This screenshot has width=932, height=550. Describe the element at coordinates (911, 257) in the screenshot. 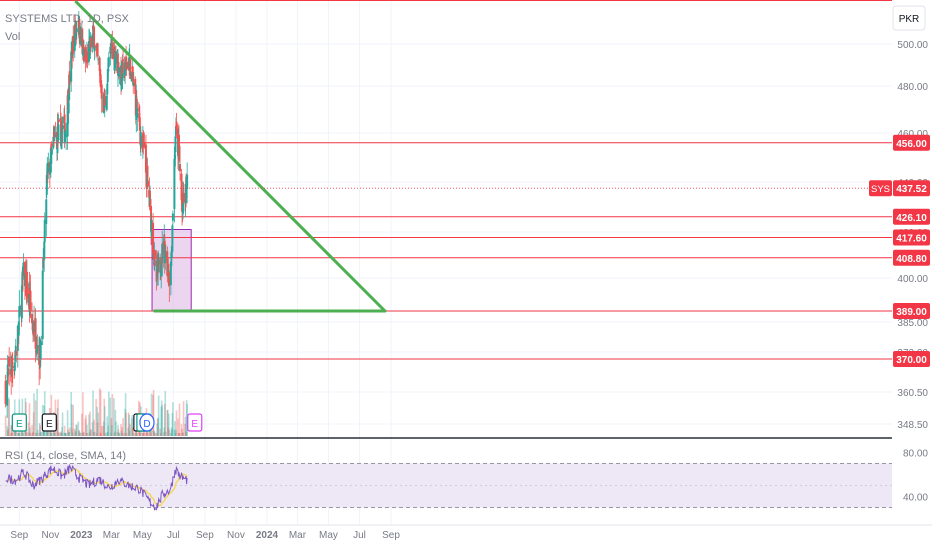

I see `price-level-badge` at that location.